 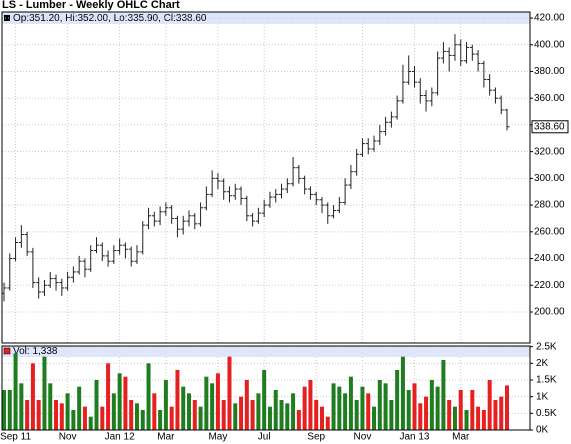 I want to click on volume-tick-label: 1K, so click(x=542, y=396).